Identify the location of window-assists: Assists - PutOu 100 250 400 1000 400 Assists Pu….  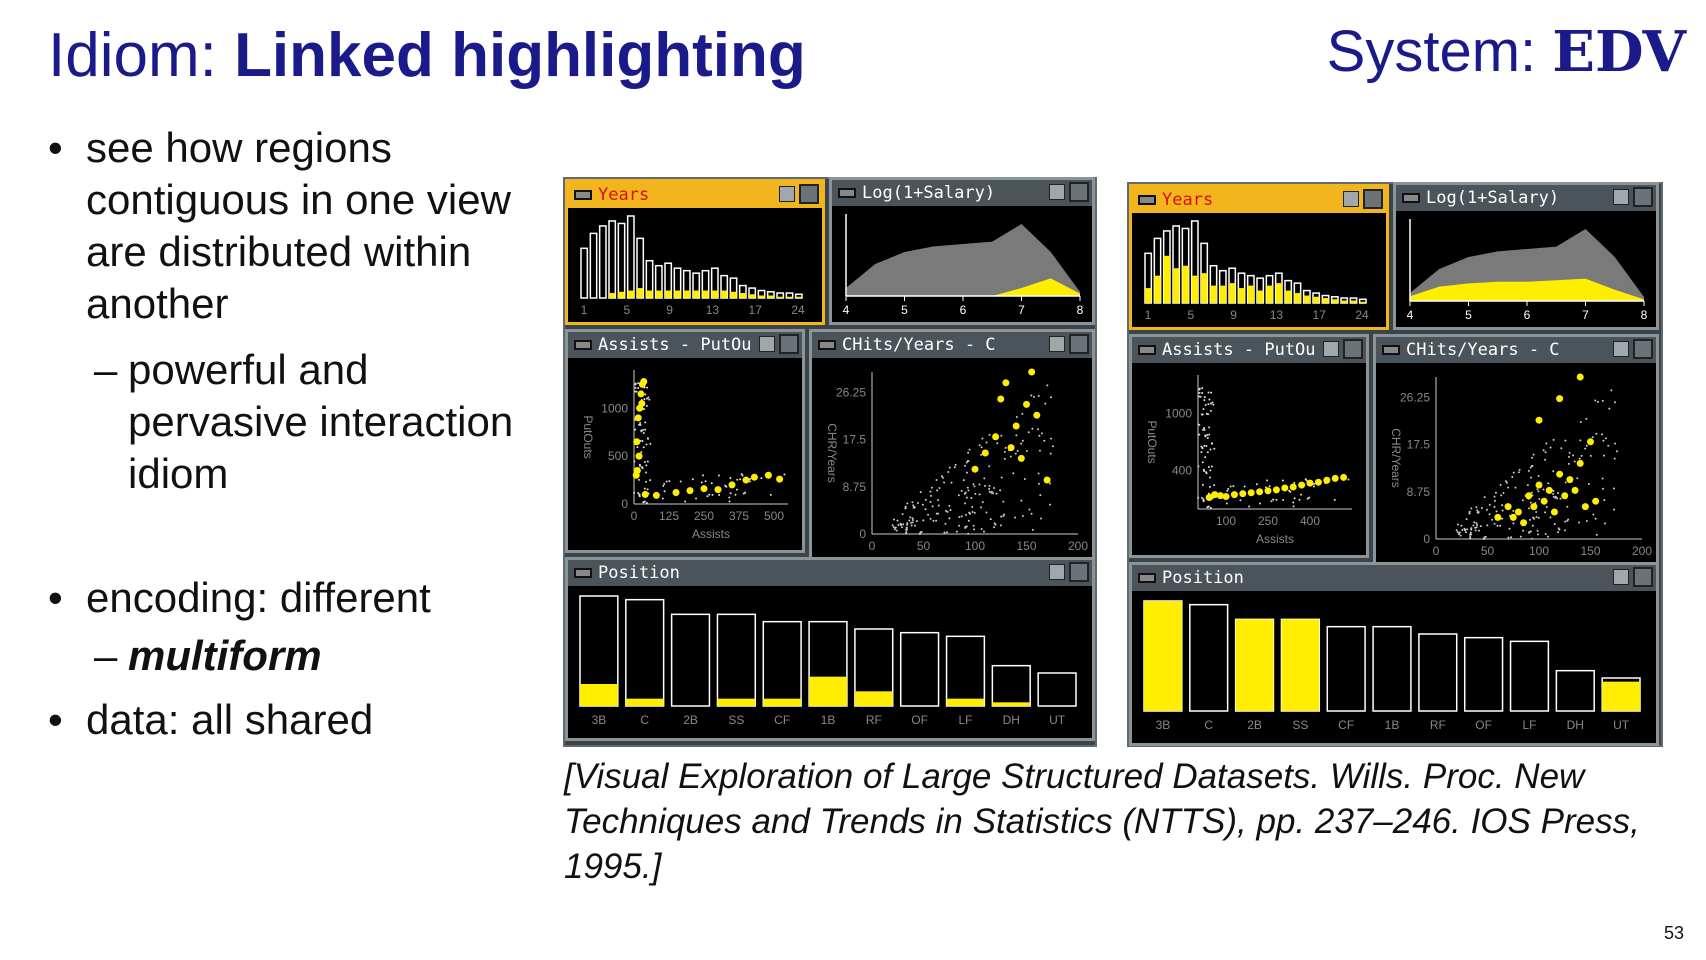
(1249, 446).